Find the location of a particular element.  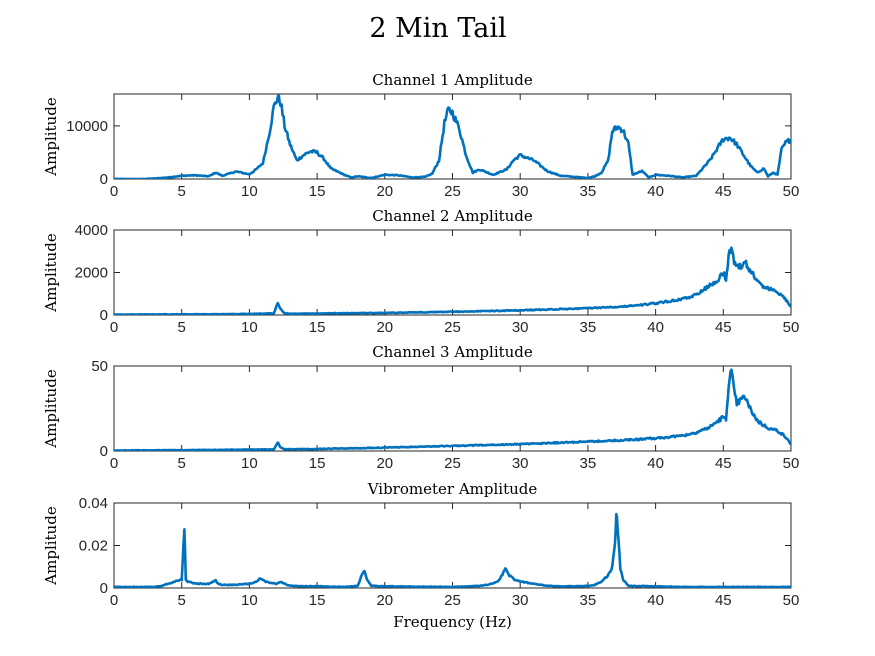

subplot-title: Channel 1 Amplitude is located at coordinates (452, 80).